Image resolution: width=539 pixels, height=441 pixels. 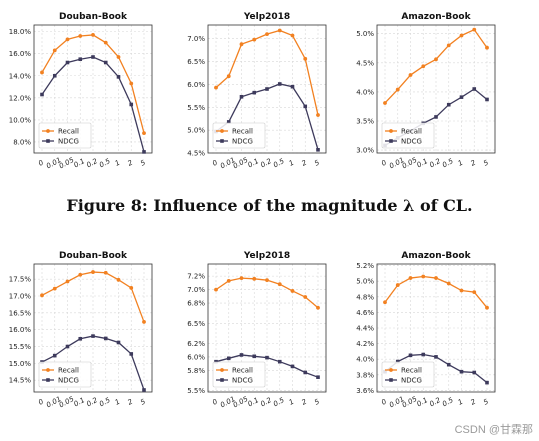 I want to click on y-tick-label: 15.5%, so click(x=20, y=347).